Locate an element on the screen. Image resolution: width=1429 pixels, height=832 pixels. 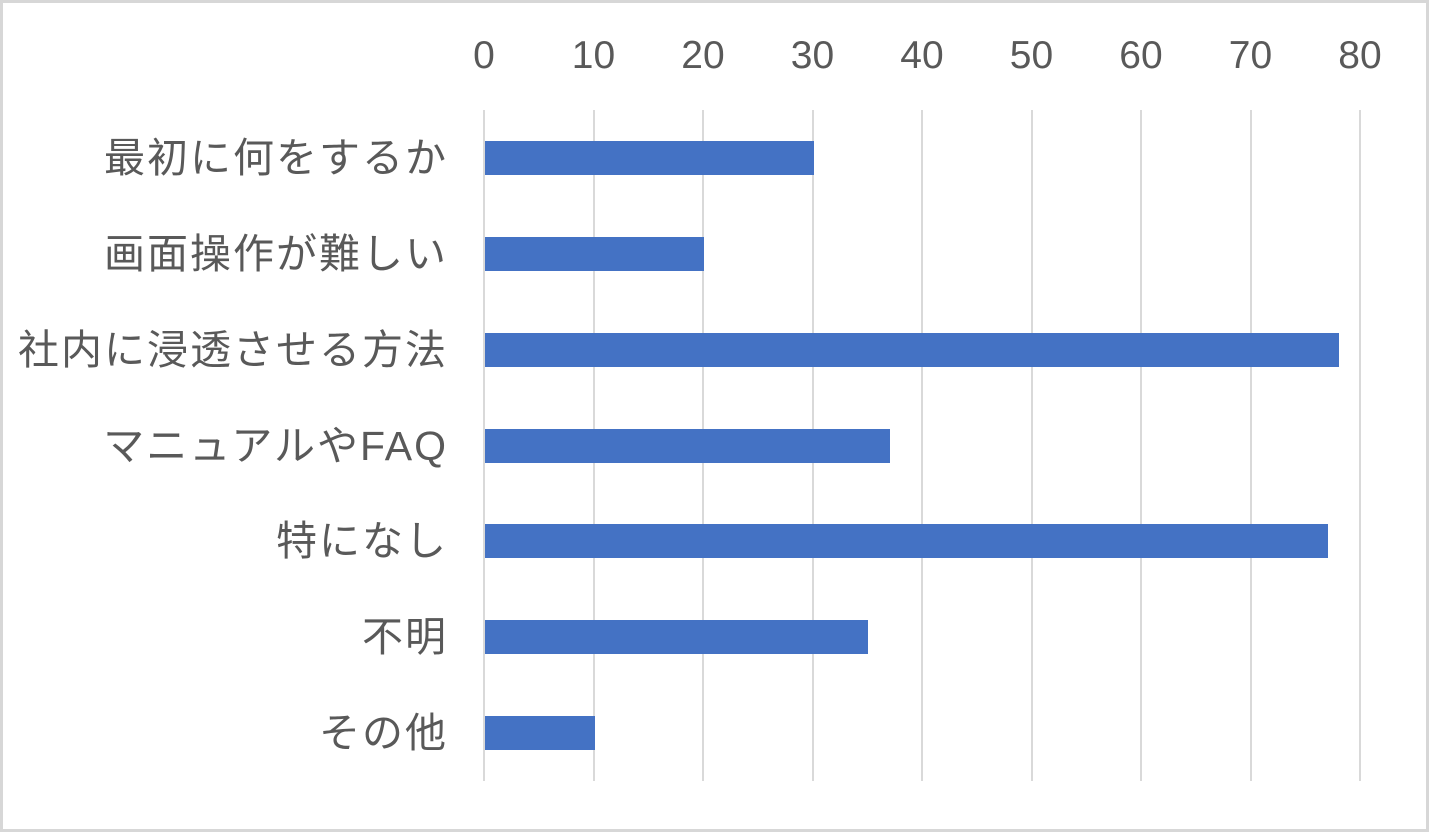
x-tick-label: 50 is located at coordinates (1031, 55).